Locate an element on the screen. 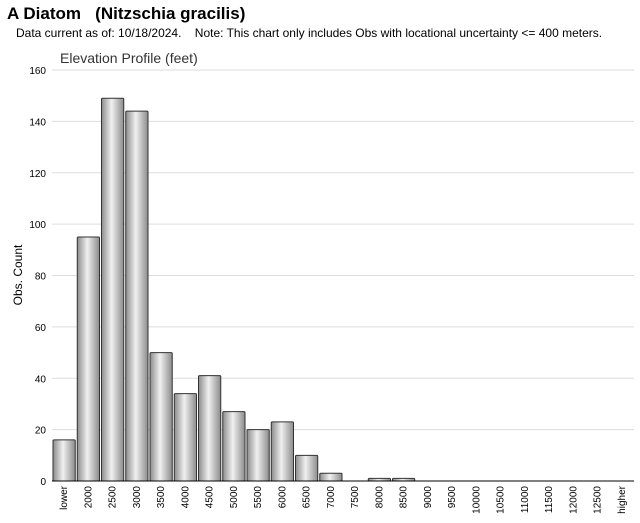 The height and width of the screenshot is (523, 640). x-tick-label: 11000 is located at coordinates (525, 500).